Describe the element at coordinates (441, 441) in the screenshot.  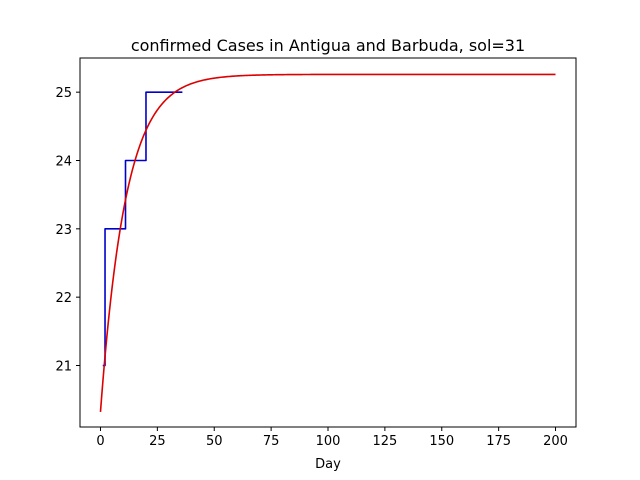
I see `x-tick-label: 150` at that location.